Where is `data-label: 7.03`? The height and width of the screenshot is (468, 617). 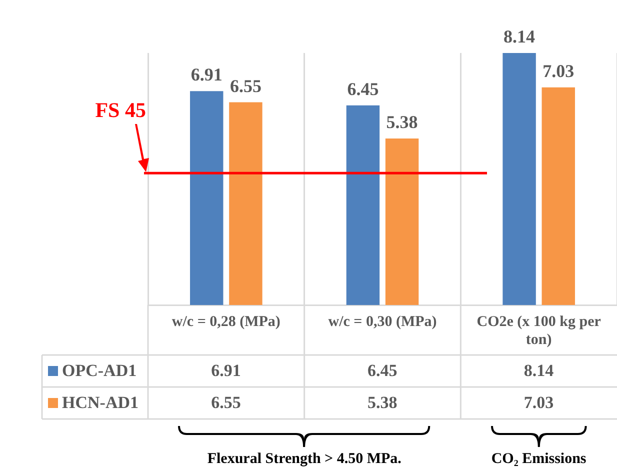
data-label: 7.03 is located at coordinates (539, 403).